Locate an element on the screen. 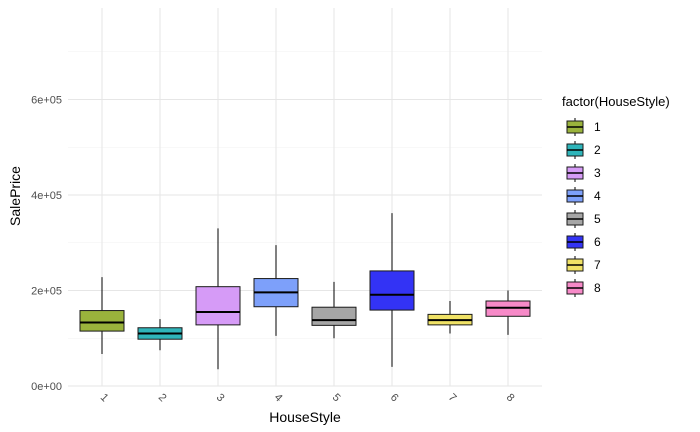 The height and width of the screenshot is (432, 700). y-tick-label: 2e+05 is located at coordinates (46, 292).